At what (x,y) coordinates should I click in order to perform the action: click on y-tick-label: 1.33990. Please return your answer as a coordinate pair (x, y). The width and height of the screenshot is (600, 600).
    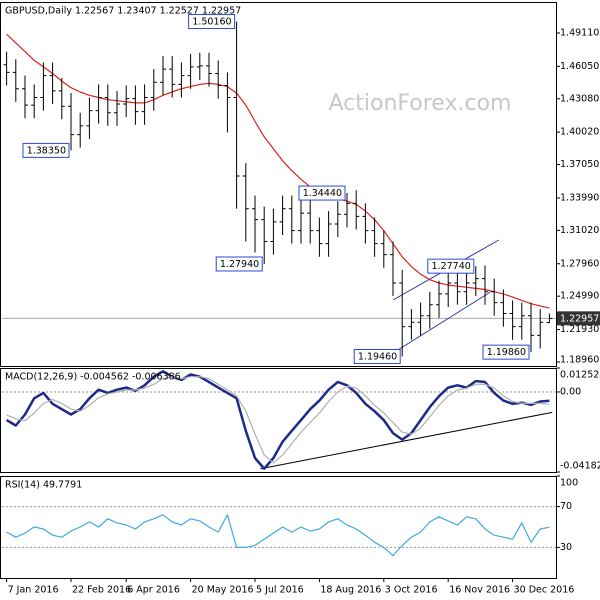
    Looking at the image, I should click on (579, 197).